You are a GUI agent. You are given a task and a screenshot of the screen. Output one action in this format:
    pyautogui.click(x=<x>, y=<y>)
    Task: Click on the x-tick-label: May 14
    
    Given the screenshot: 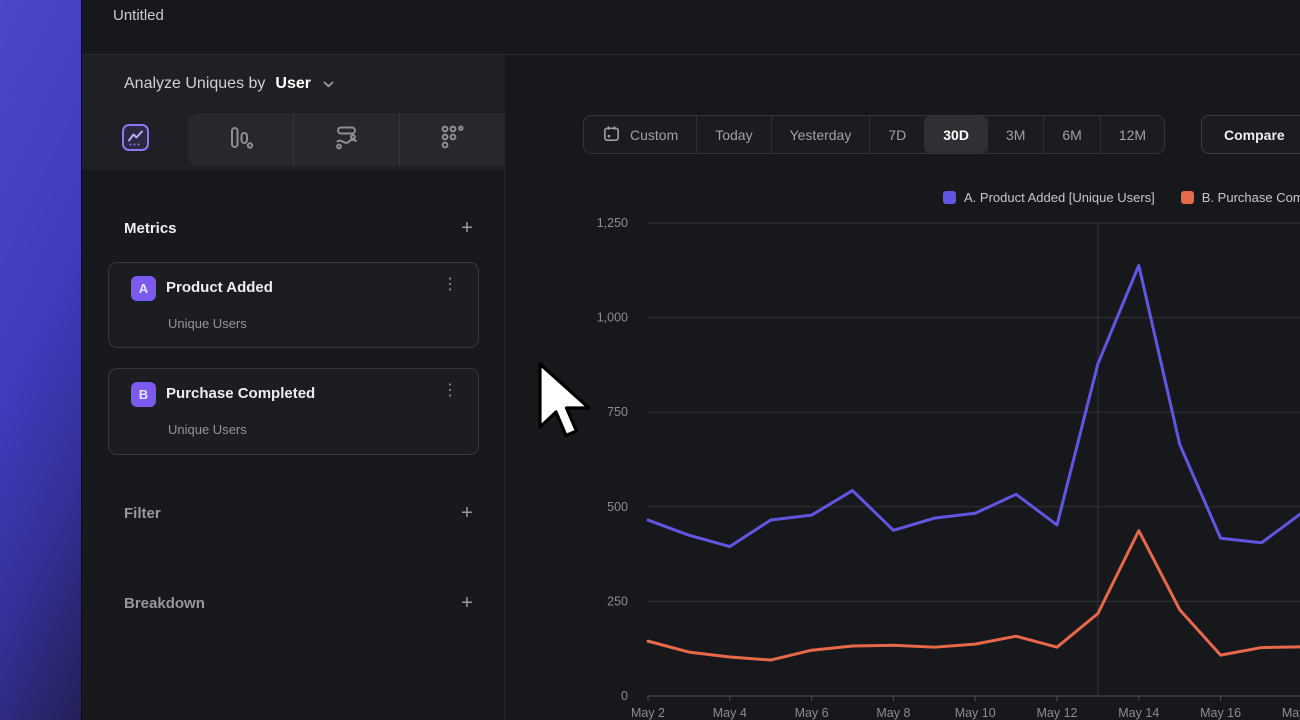 What is the action you would take?
    pyautogui.click(x=1138, y=713)
    